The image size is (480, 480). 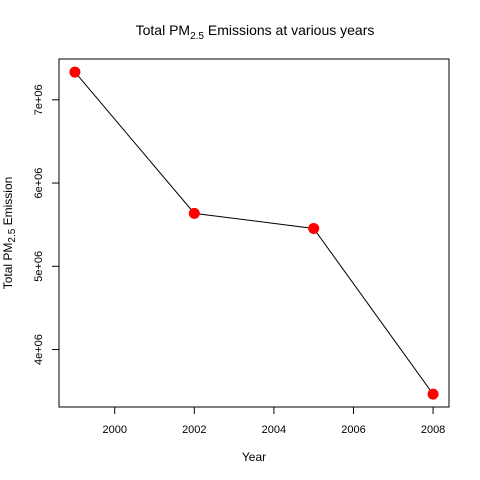 I want to click on x-tick-label: 2002, so click(x=194, y=430).